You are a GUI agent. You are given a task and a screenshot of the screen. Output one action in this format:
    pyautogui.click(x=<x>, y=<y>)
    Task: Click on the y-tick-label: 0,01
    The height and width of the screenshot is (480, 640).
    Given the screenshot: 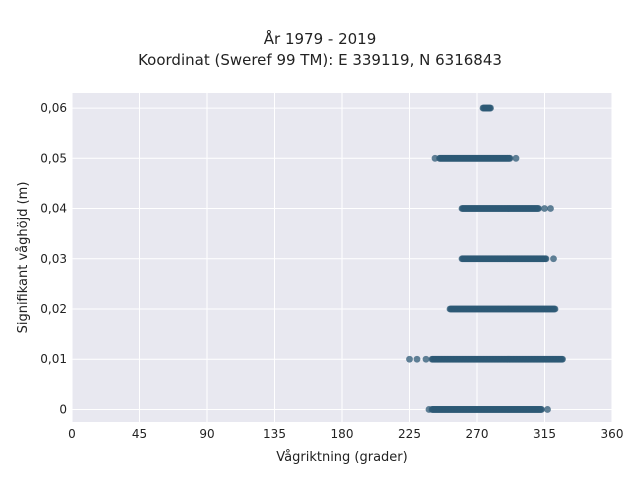 What is the action you would take?
    pyautogui.click(x=53, y=359)
    